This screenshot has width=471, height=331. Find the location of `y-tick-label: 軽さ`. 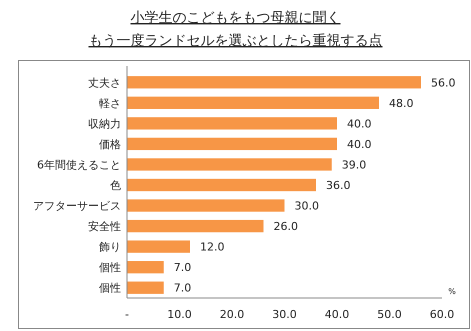

y-tick-label: 軽さ is located at coordinates (110, 103).